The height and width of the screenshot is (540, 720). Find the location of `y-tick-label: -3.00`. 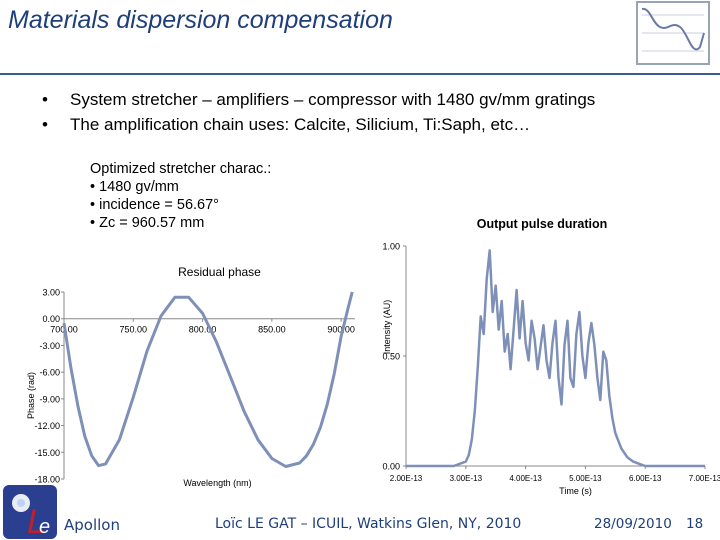

y-tick-label: -3.00 is located at coordinates (49, 346).